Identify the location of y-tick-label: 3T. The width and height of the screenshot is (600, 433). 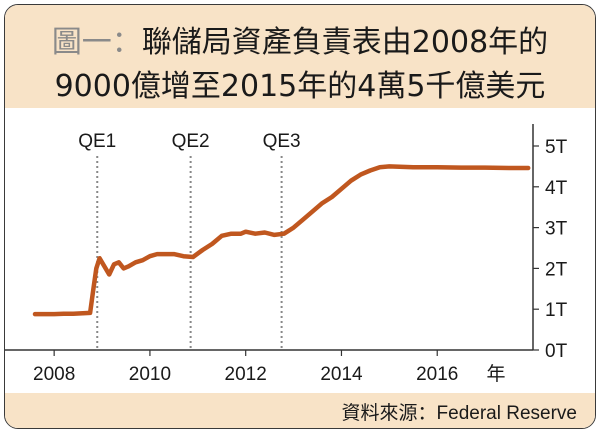
(556, 229).